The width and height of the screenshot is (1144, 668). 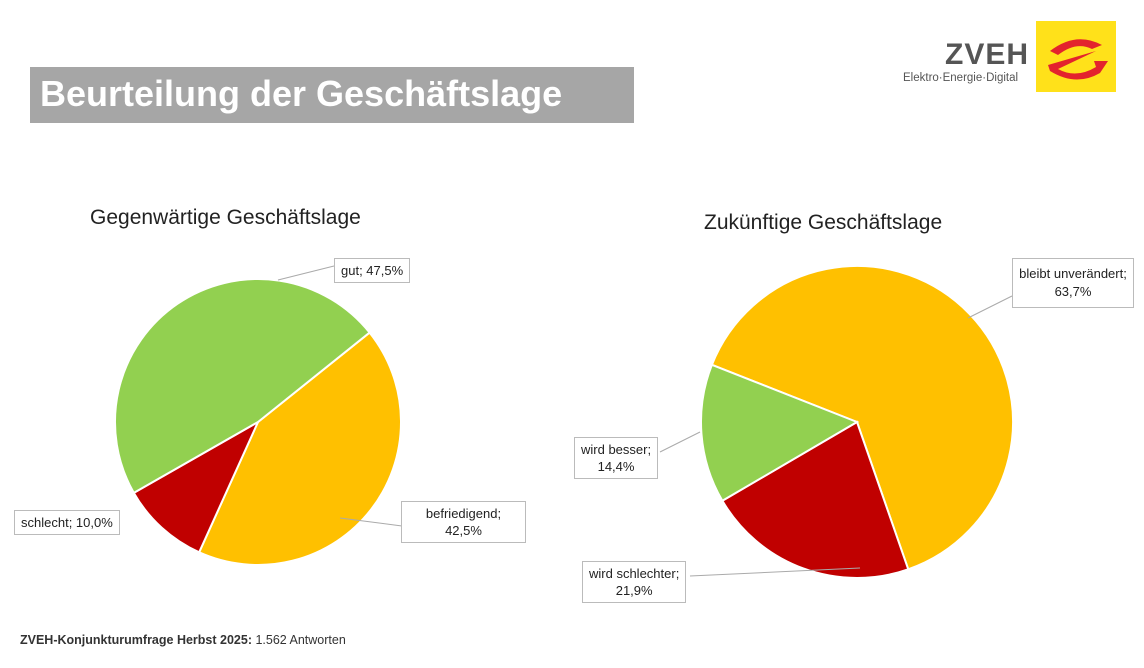 What do you see at coordinates (463, 530) in the screenshot?
I see `label-pct: 42,5%` at bounding box center [463, 530].